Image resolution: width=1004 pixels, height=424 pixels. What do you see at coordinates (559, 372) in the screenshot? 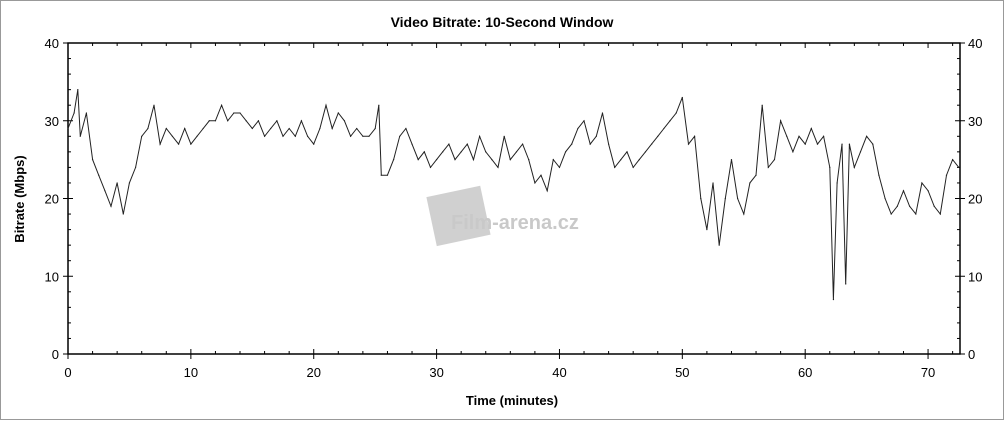
I see `x-tick-label: 40` at bounding box center [559, 372].